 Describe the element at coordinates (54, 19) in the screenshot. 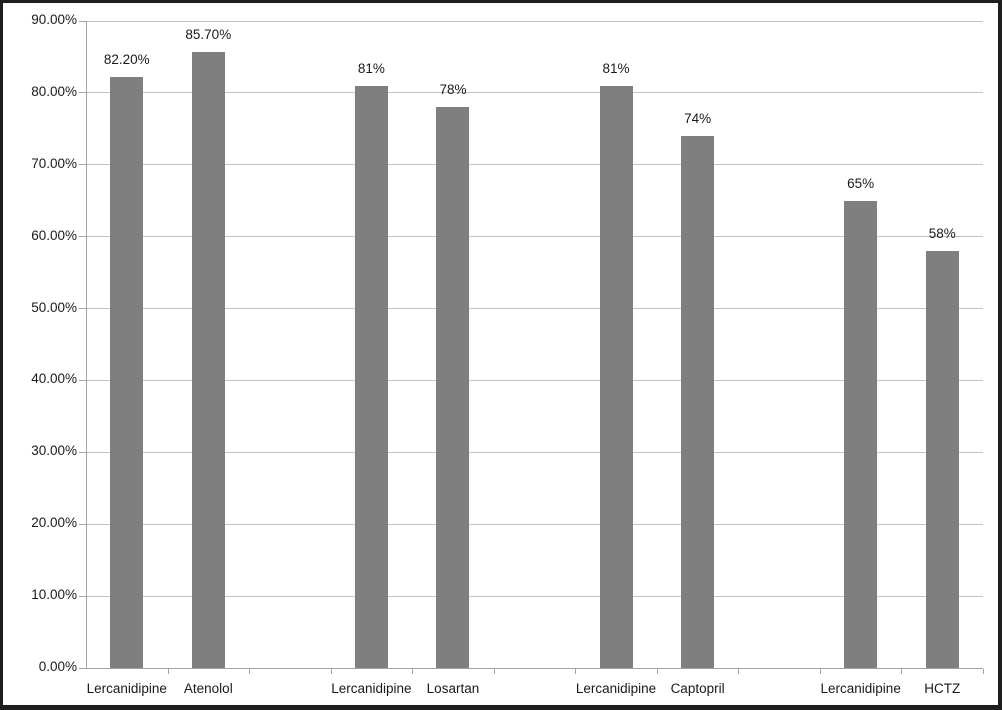

I see `y-axis-tick-label: 90.00%` at that location.